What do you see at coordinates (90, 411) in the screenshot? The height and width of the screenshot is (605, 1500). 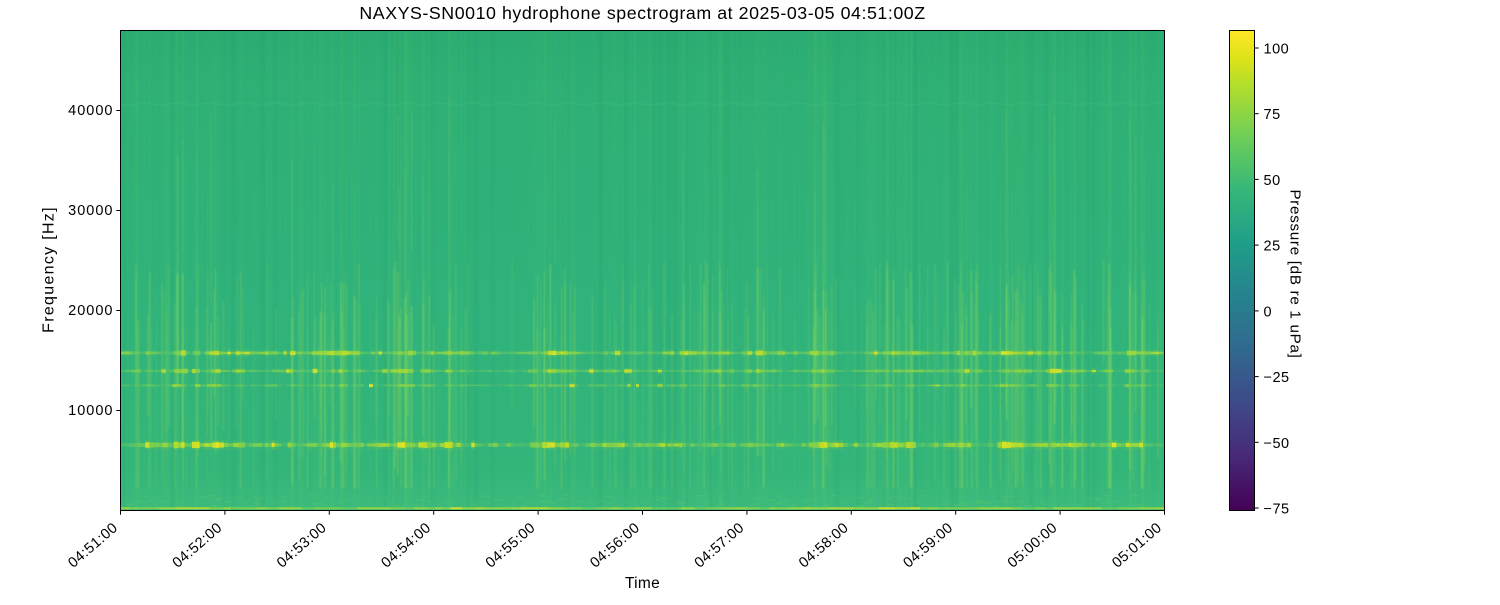 I see `svg-text: 10000` at bounding box center [90, 411].